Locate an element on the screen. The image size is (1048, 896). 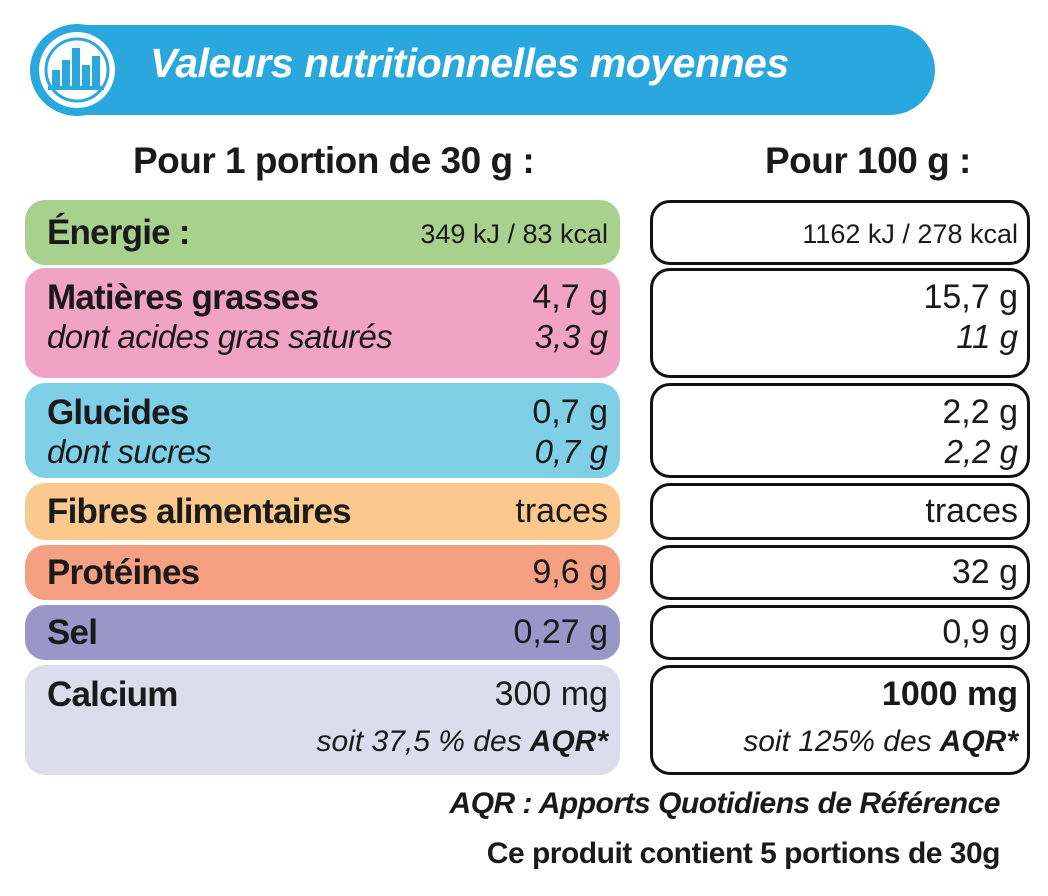
sub-value: soit 125% des AQR* is located at coordinates (880, 742).